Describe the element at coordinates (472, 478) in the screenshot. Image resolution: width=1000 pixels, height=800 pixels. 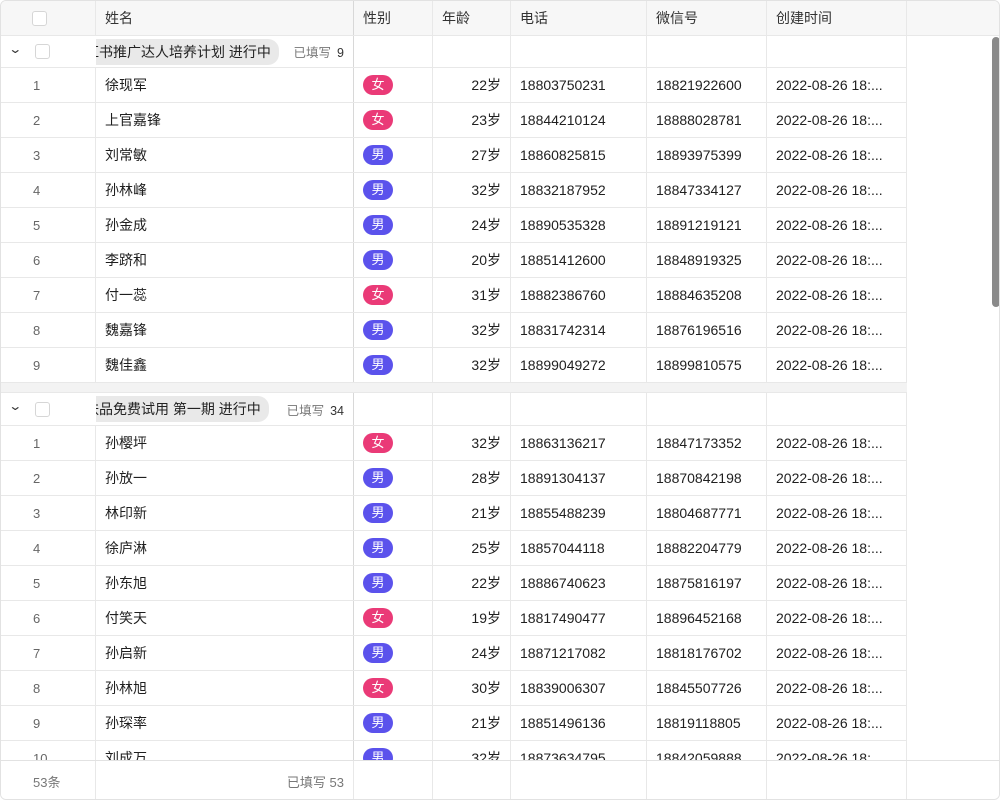
I see `age-cell: 28岁` at that location.